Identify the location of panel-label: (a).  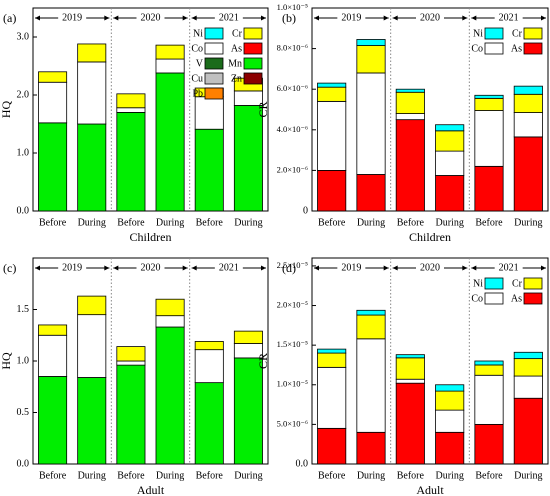
(9, 18).